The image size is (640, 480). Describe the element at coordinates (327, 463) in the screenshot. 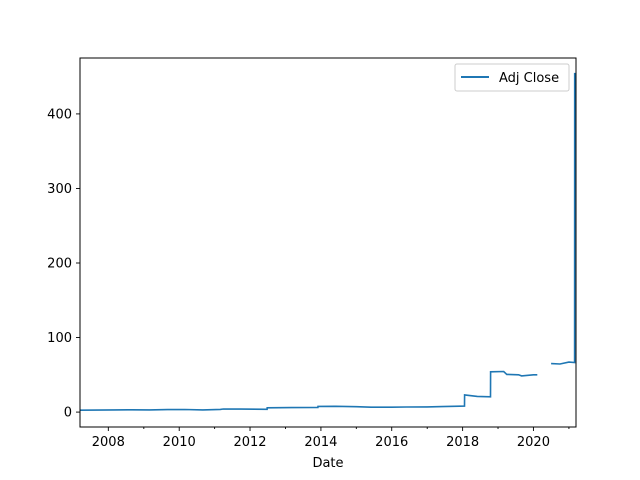

I see `x-axis-label: Date` at that location.